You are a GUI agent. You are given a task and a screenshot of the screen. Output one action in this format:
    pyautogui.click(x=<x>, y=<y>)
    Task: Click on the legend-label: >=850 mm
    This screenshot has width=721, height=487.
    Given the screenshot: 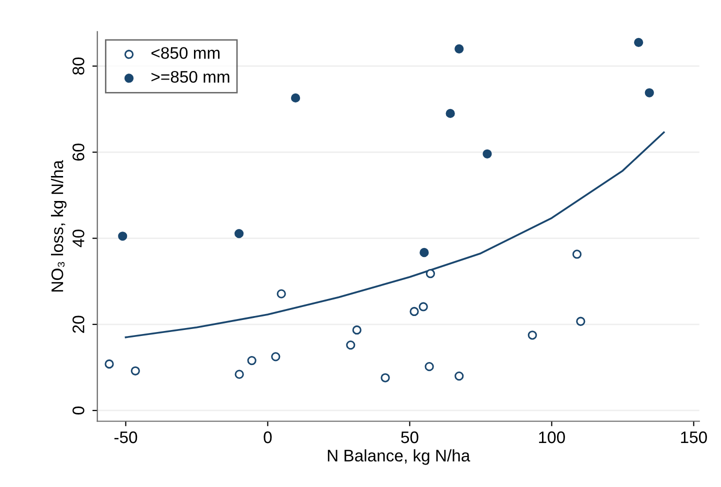 What is the action you would take?
    pyautogui.click(x=190, y=76)
    